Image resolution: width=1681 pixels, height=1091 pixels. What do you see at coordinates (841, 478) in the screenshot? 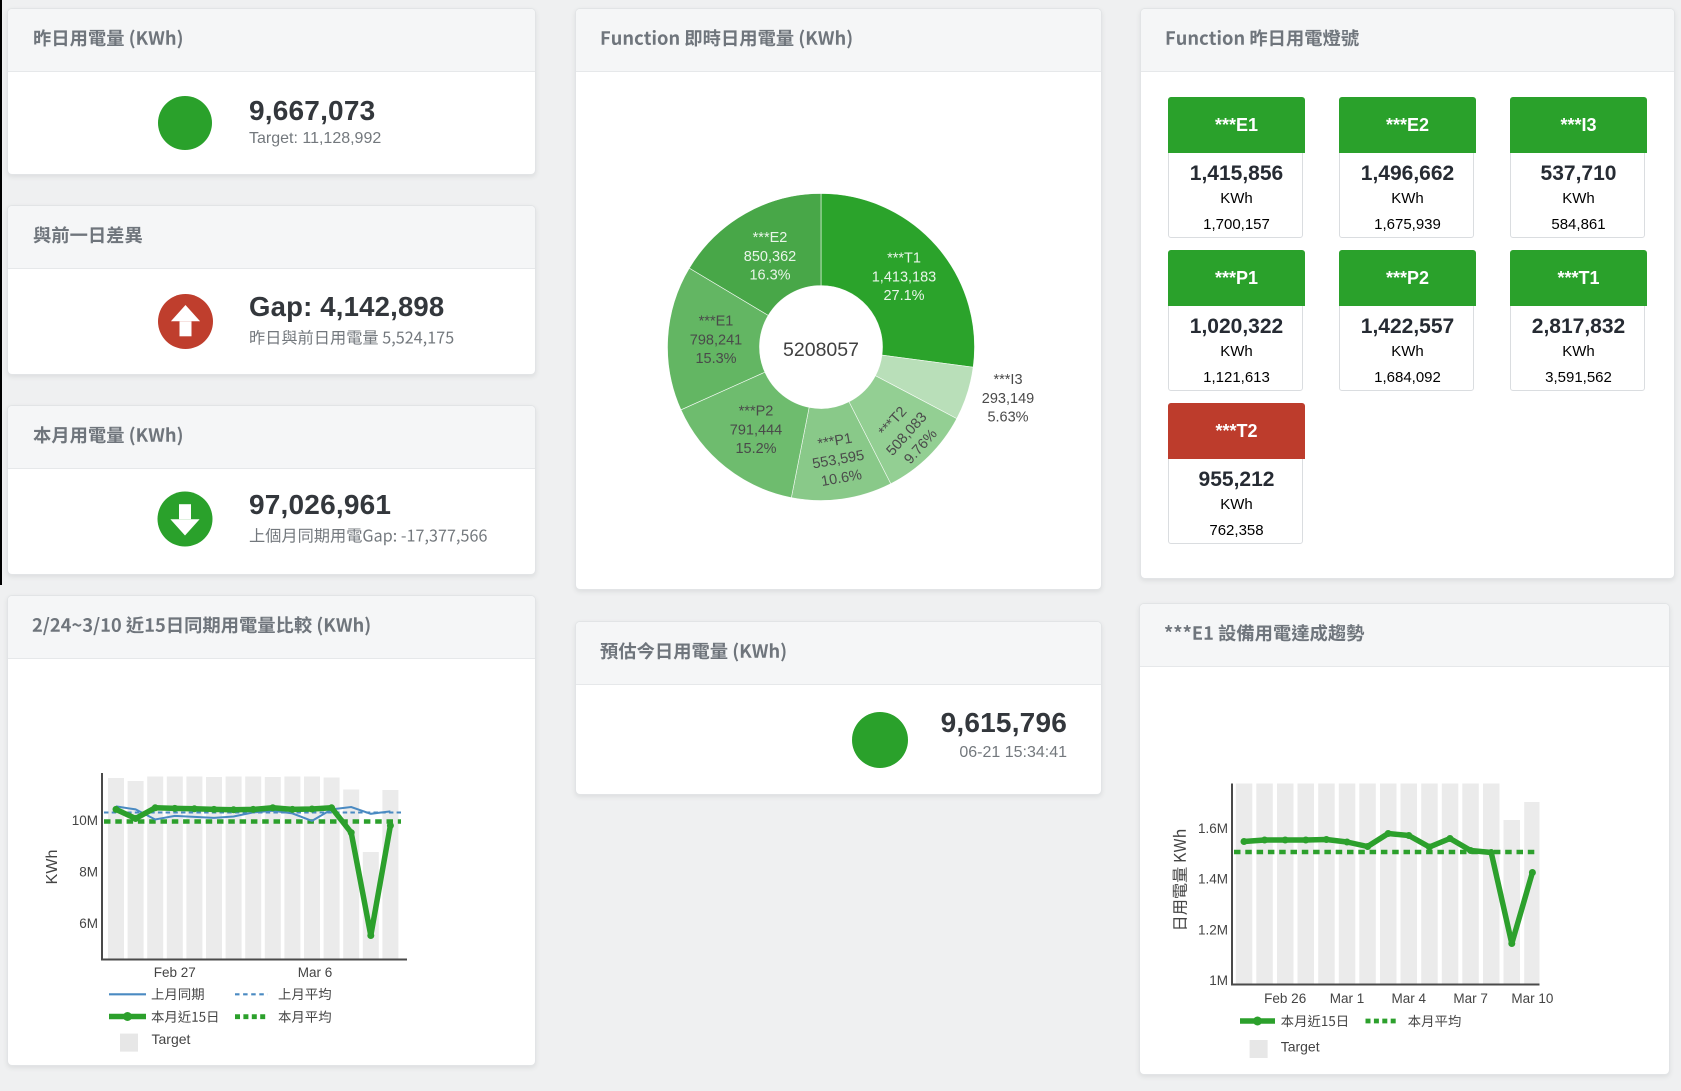
I see `svg-text: 10.6%` at bounding box center [841, 478].